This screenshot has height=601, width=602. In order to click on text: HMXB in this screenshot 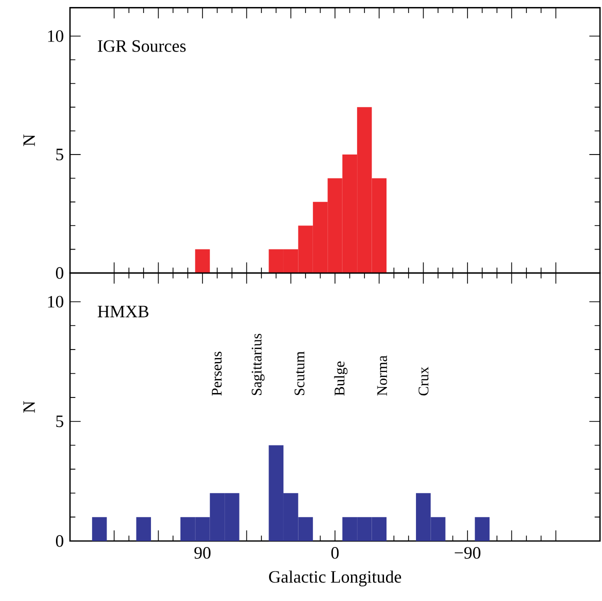, I will do `click(123, 312)`.